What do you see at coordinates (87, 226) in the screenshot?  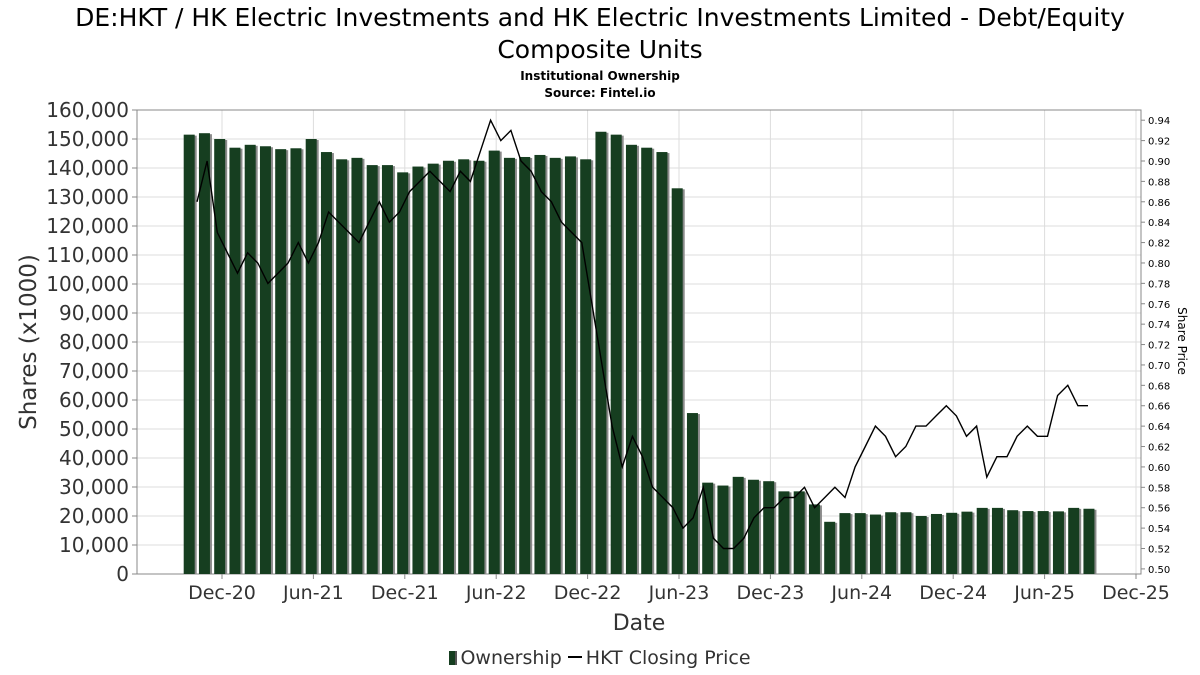 I see `y-tick-label: 120,000` at bounding box center [87, 226].